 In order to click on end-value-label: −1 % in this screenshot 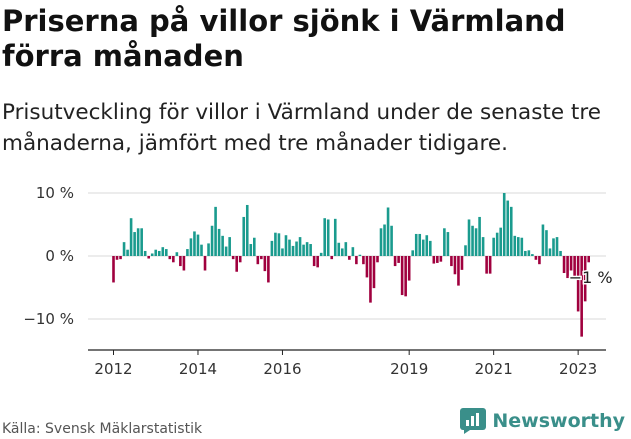, I will do `click(591, 277)`.